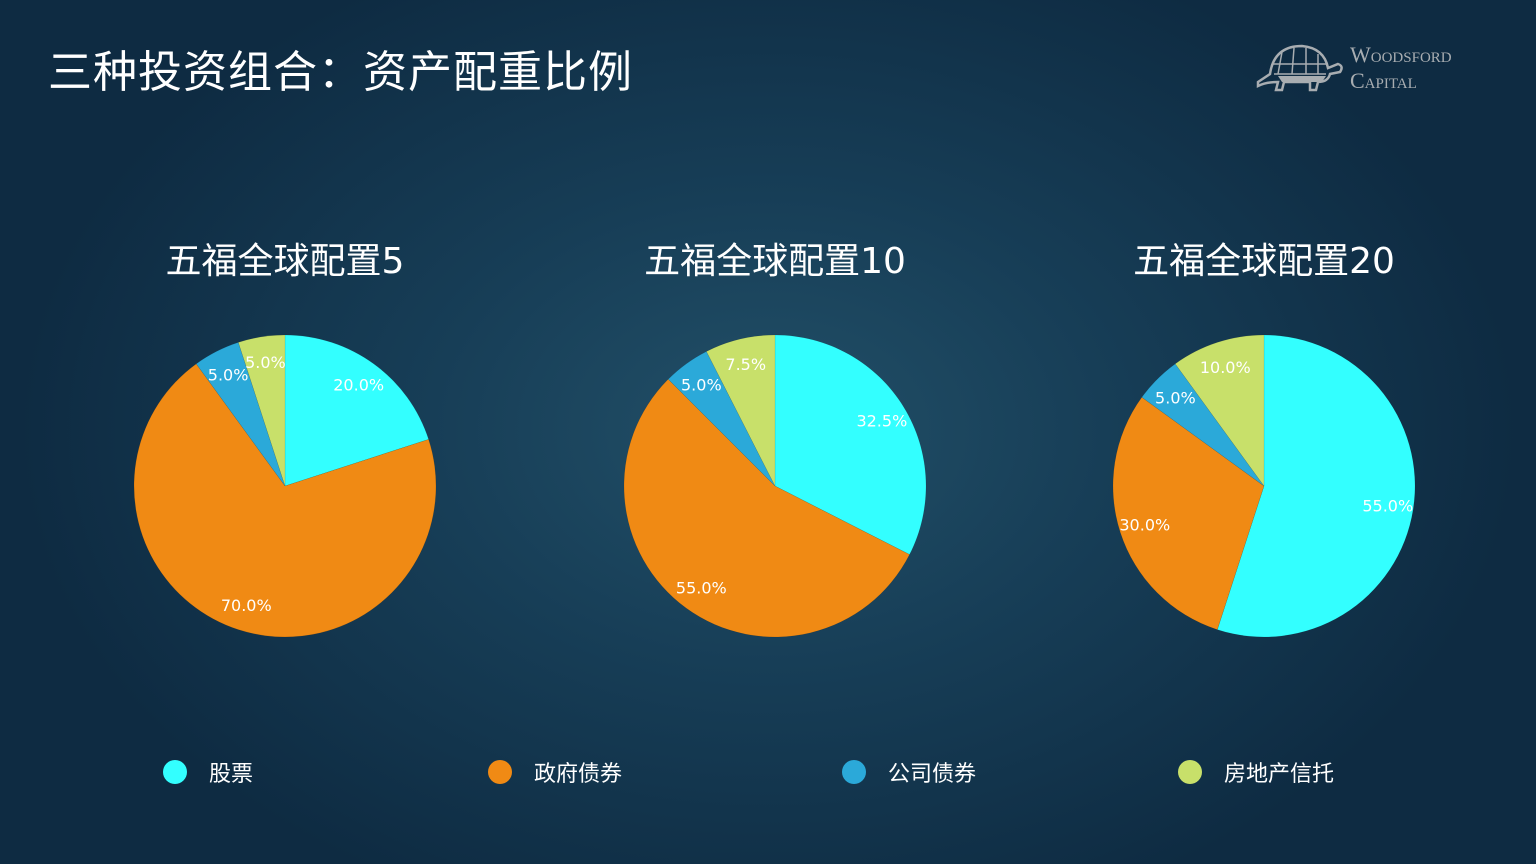 This screenshot has height=864, width=1536. What do you see at coordinates (854, 772) in the screenshot?
I see `legend-dot-corp-bonds` at bounding box center [854, 772].